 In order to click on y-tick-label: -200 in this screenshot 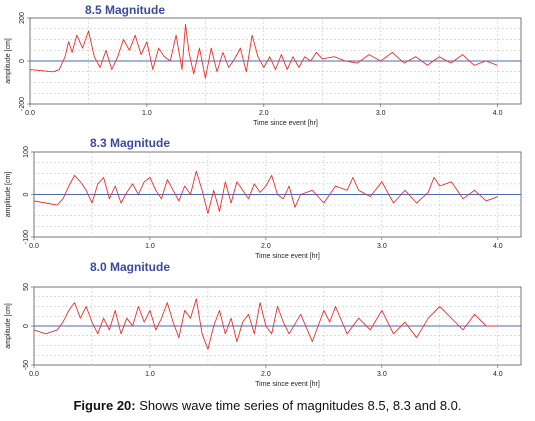, I will do `click(22, 104)`.